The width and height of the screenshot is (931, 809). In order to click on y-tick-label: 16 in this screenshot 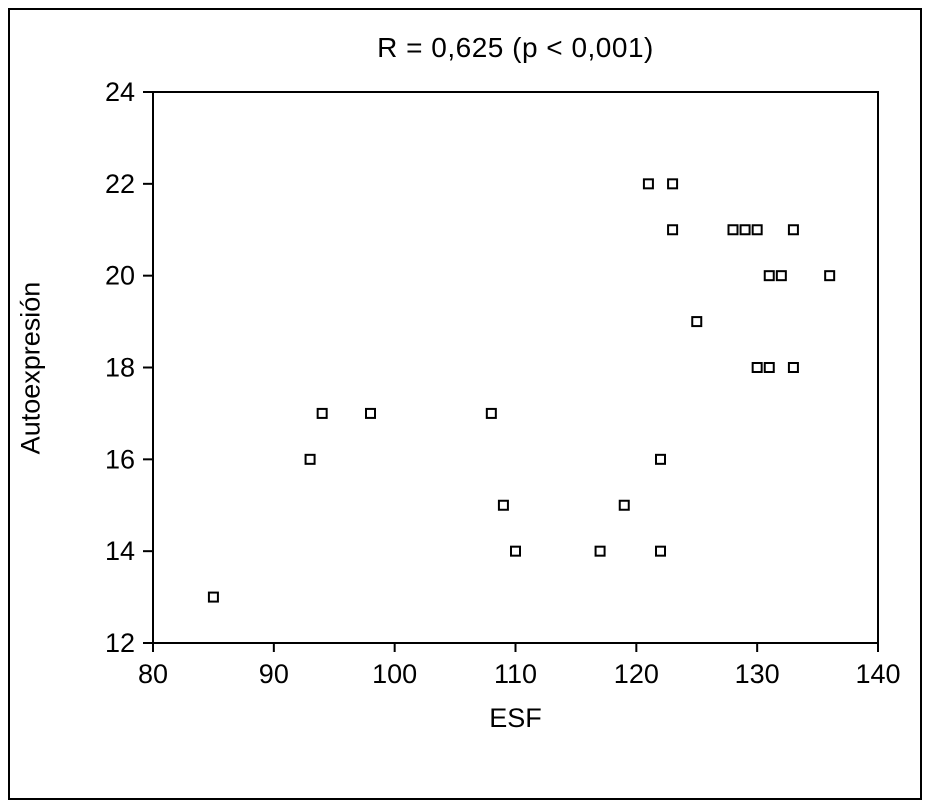, I will do `click(120, 459)`.